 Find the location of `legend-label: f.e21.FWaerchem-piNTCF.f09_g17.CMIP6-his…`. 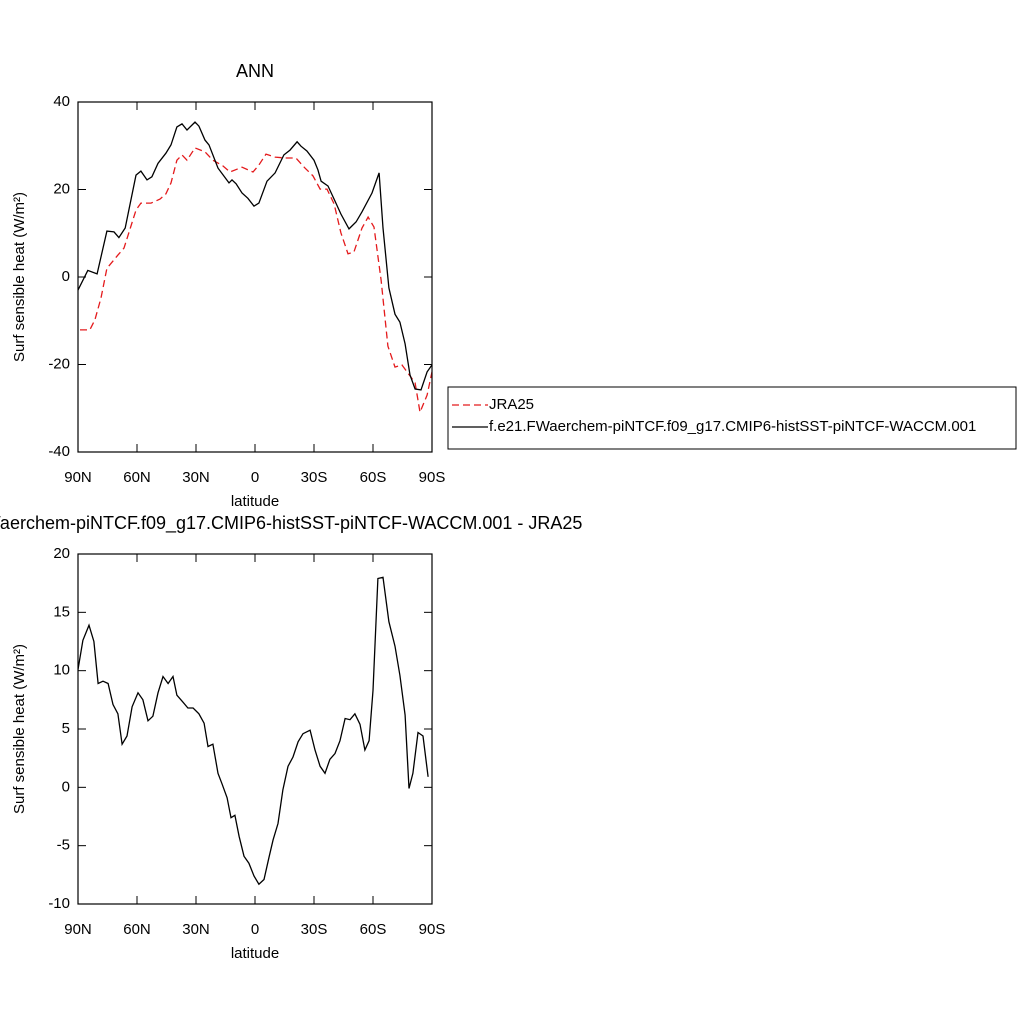

legend-label: f.e21.FWaerchem-piNTCF.f09_g17.CMIP6-his… is located at coordinates (732, 426).